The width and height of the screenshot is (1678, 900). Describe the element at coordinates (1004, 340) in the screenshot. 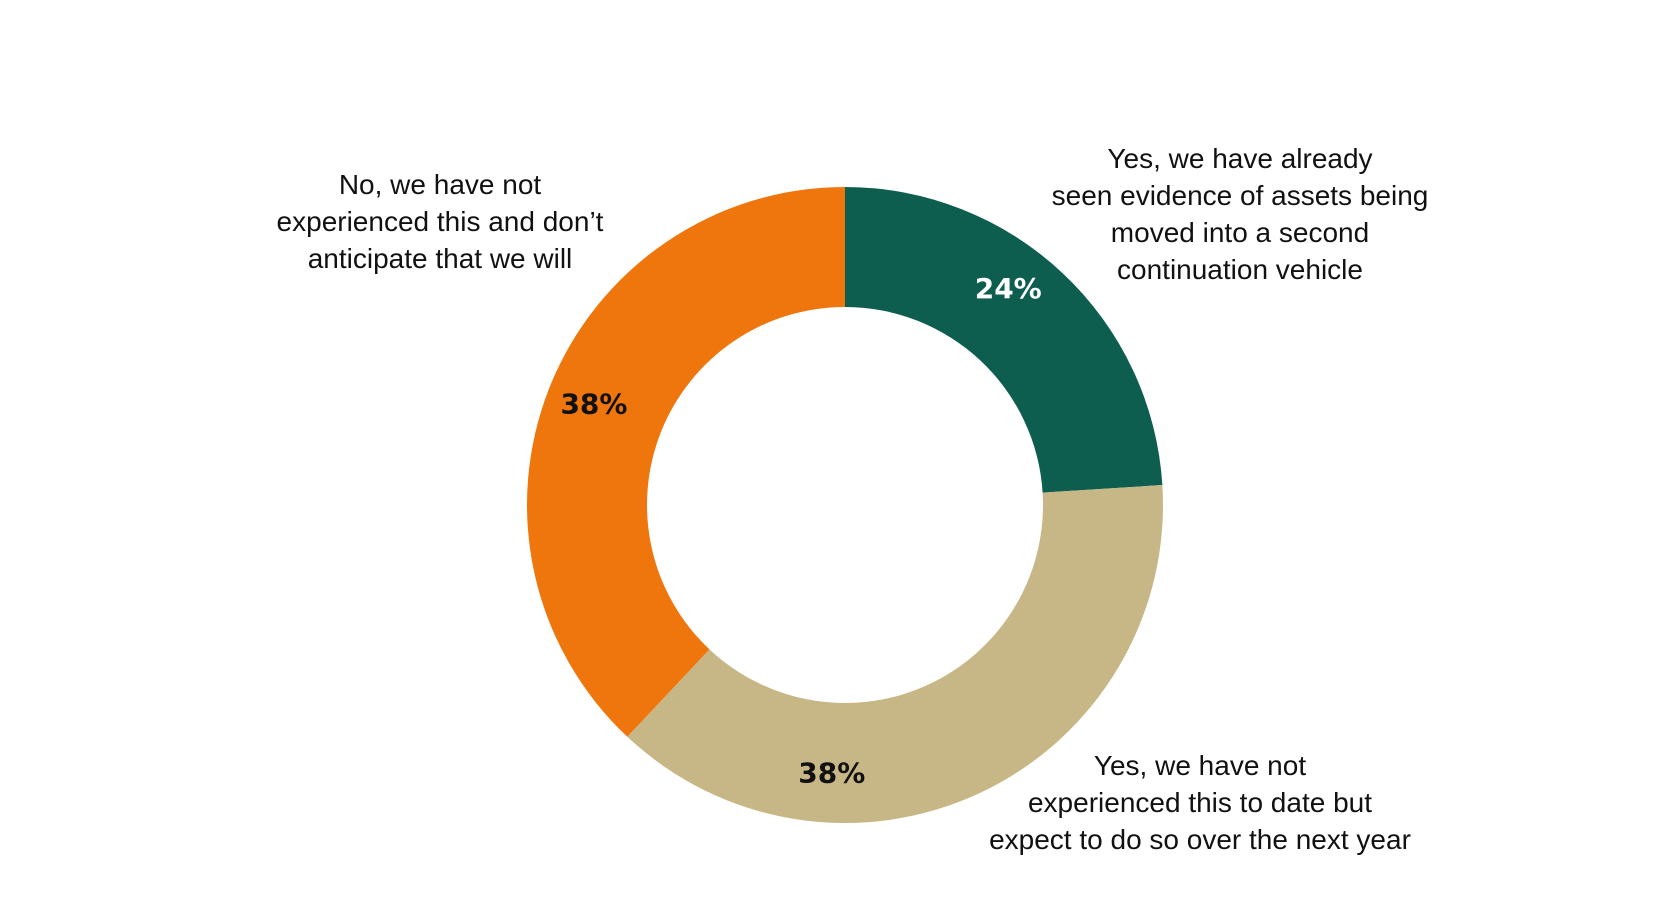

I see `slice-yes-already` at that location.